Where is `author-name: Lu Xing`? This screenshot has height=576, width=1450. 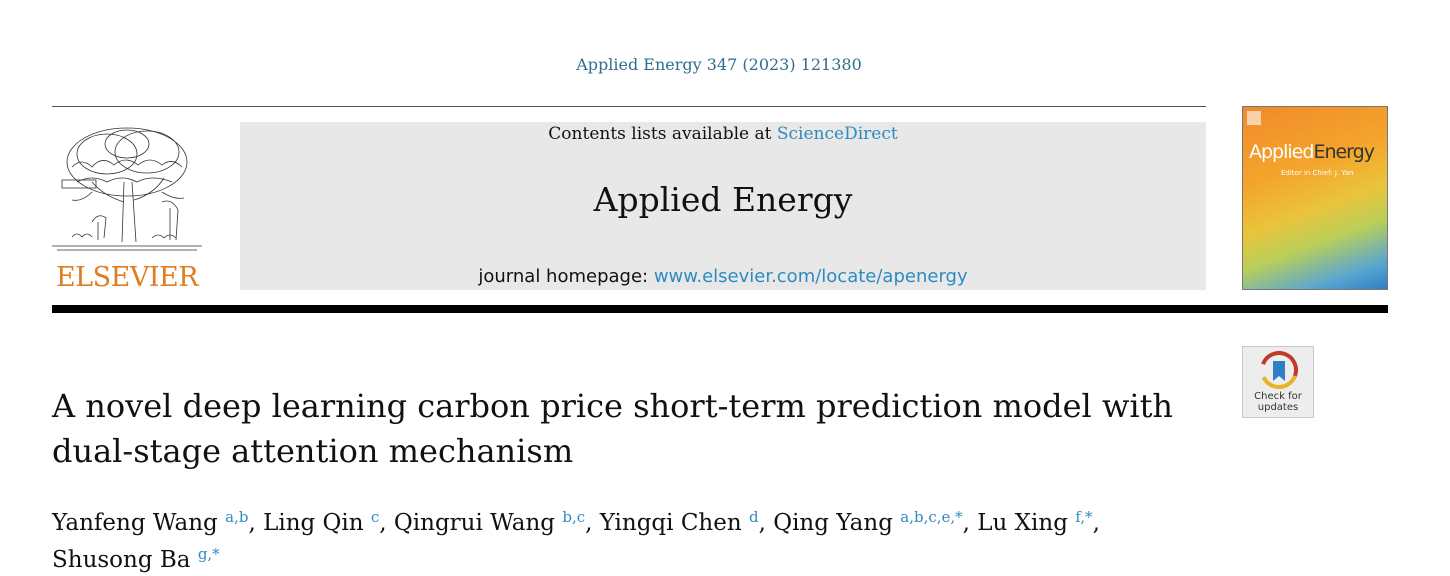 author-name: Lu Xing is located at coordinates (1022, 523).